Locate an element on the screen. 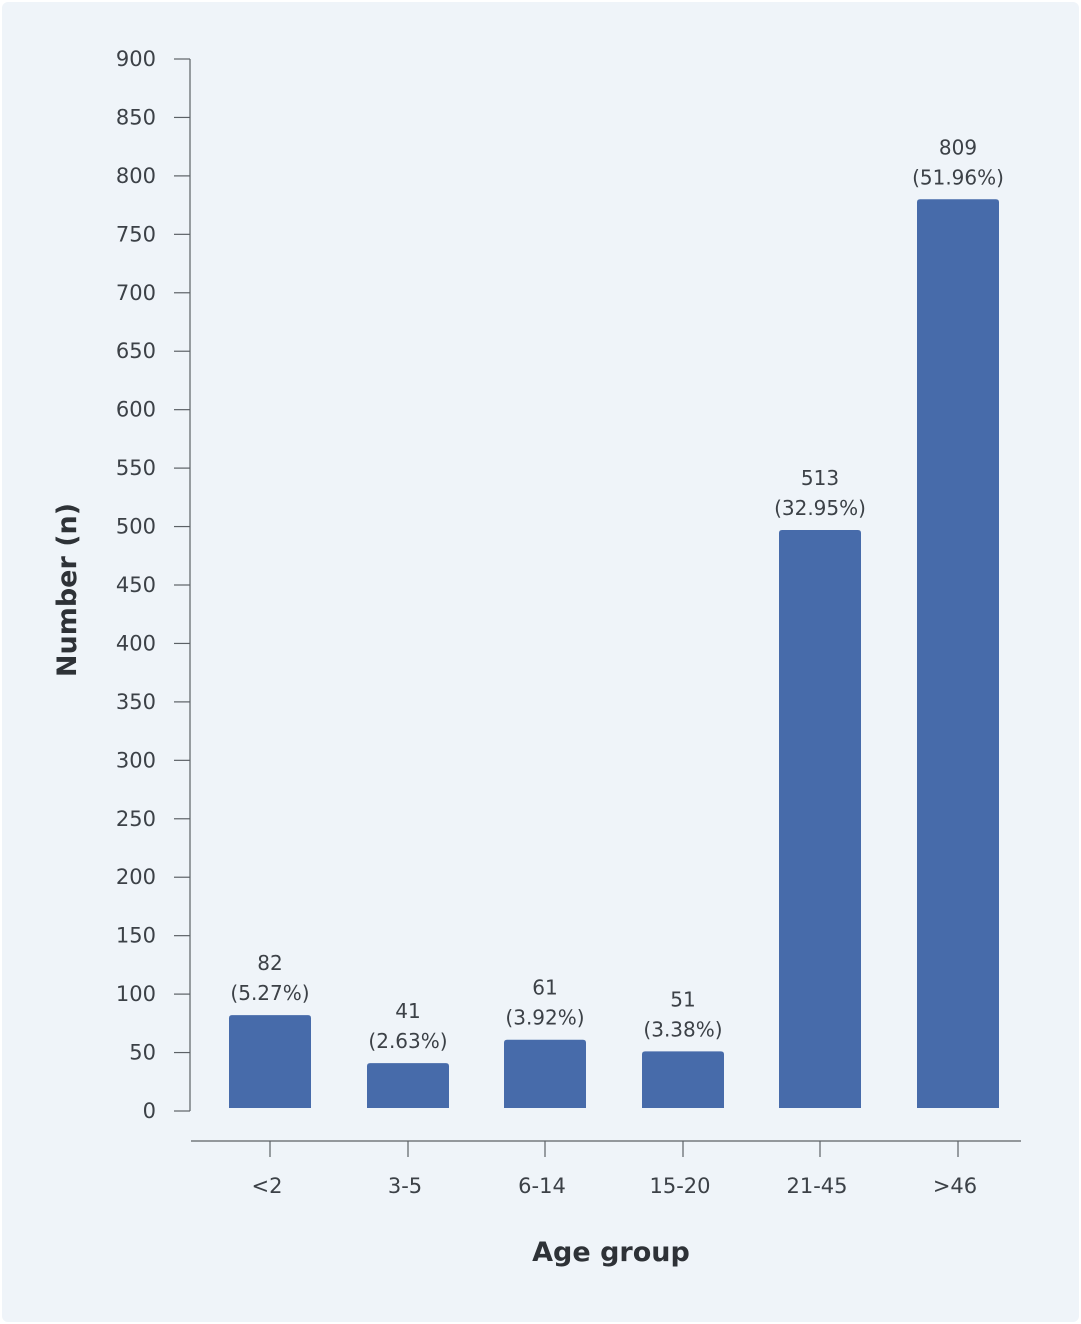 This screenshot has width=1081, height=1324. y-tick-label: 750 is located at coordinates (136, 234).